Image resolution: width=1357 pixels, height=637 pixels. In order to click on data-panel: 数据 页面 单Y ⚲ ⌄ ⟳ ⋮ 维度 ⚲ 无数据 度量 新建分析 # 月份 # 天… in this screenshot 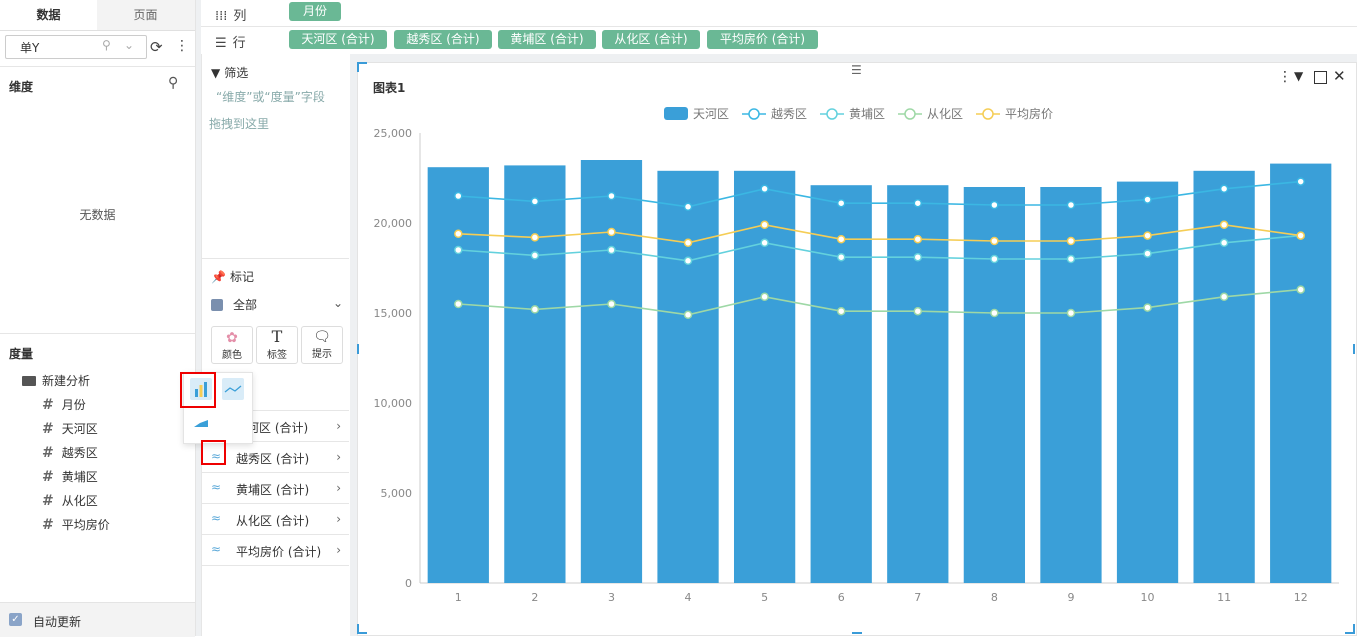, I will do `click(98, 318)`.